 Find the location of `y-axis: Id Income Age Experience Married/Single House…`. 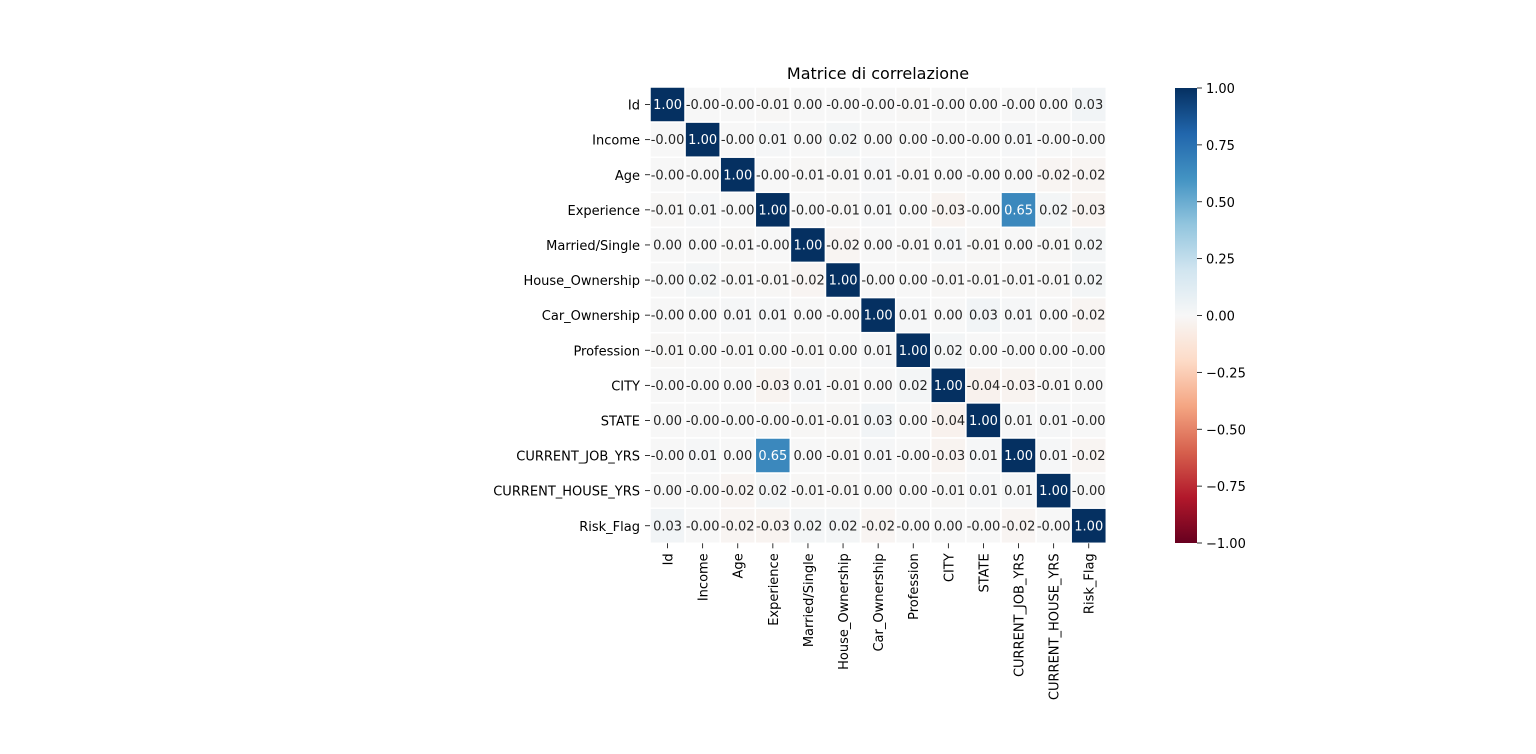

y-axis: Id Income Age Experience Married/Single House… is located at coordinates (571, 317).